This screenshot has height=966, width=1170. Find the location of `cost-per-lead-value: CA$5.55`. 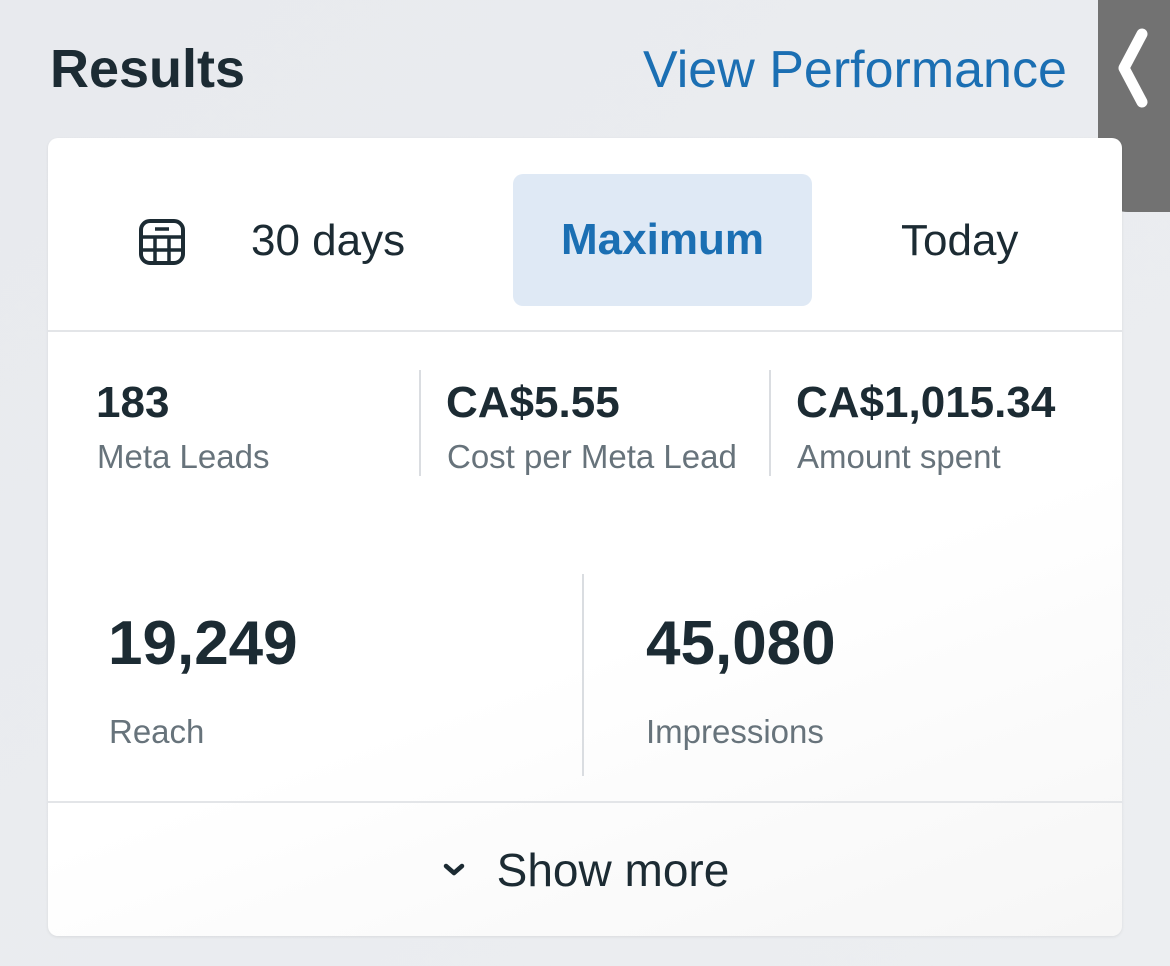

cost-per-lead-value: CA$5.55 is located at coordinates (533, 402).